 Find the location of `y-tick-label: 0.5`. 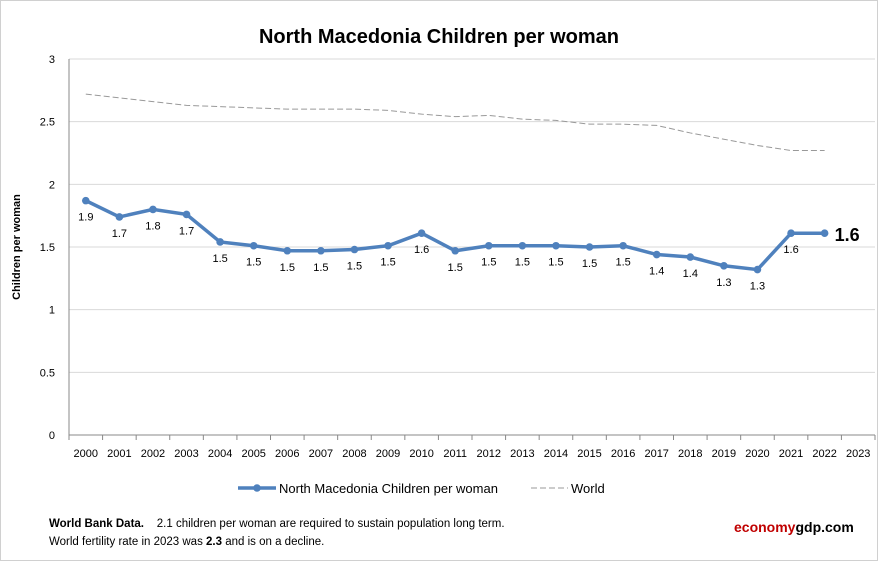

y-tick-label: 0.5 is located at coordinates (47, 373).